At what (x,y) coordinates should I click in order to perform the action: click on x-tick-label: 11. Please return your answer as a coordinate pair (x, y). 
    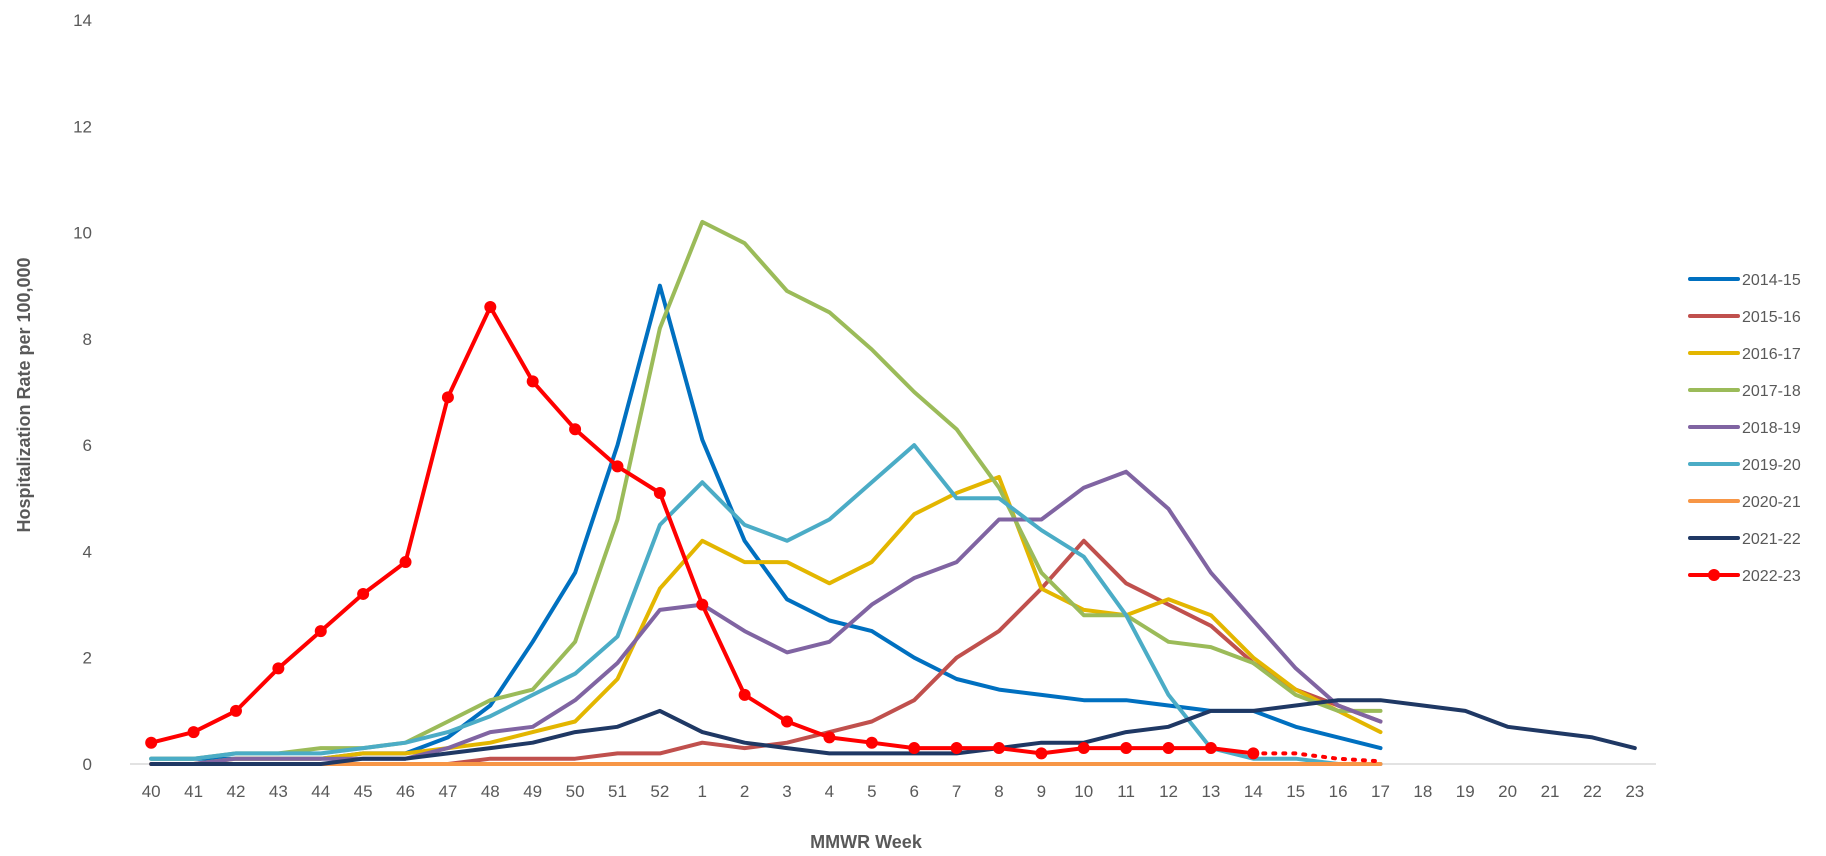
    Looking at the image, I should click on (1126, 791).